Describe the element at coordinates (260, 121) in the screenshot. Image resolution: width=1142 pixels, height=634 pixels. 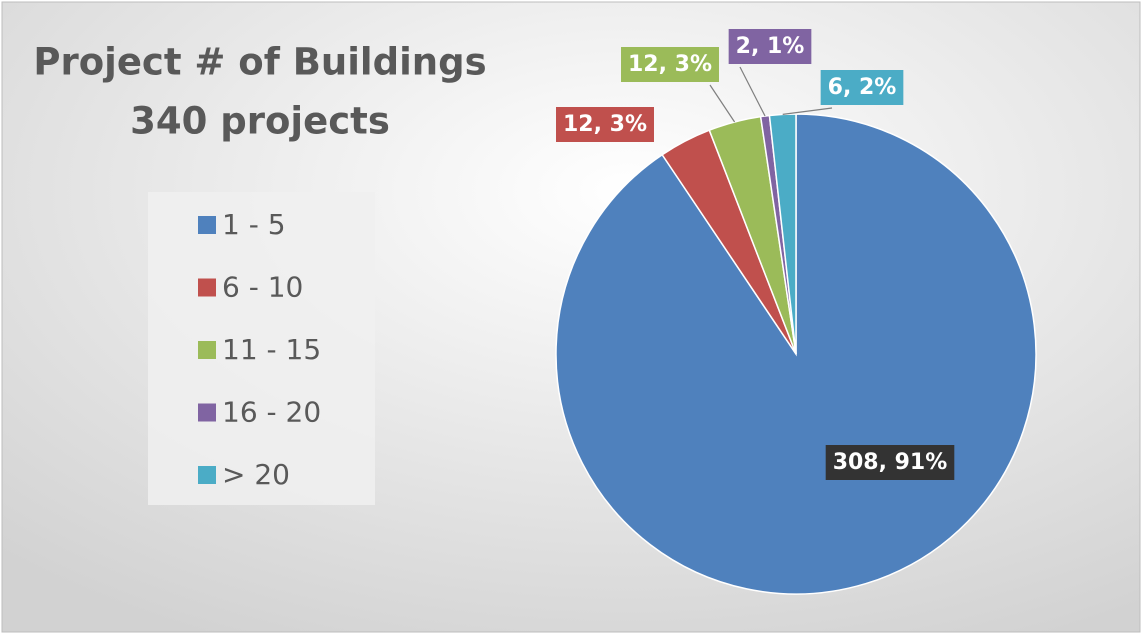
I see `chart-subtitle: 340 projects` at that location.